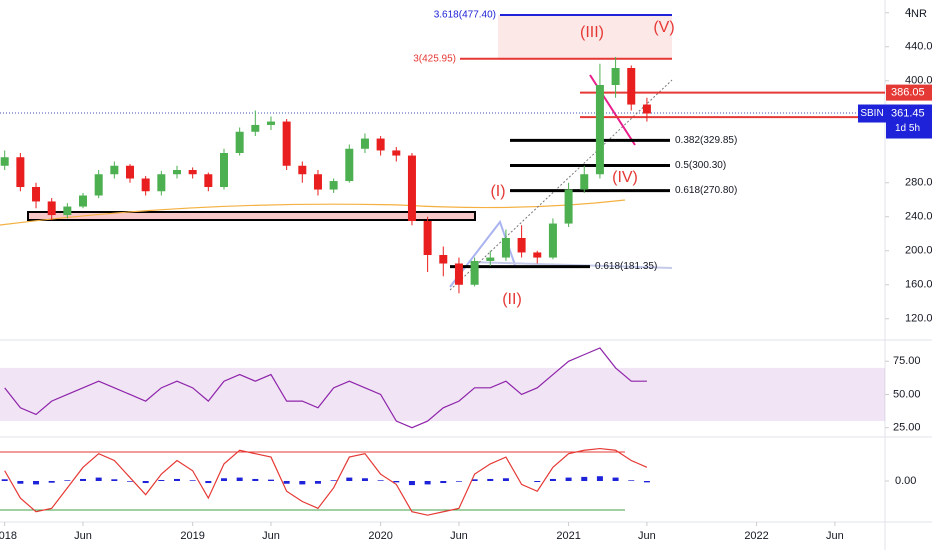 This screenshot has width=932, height=550. I want to click on y-tick-label: 0.00, so click(905, 481).